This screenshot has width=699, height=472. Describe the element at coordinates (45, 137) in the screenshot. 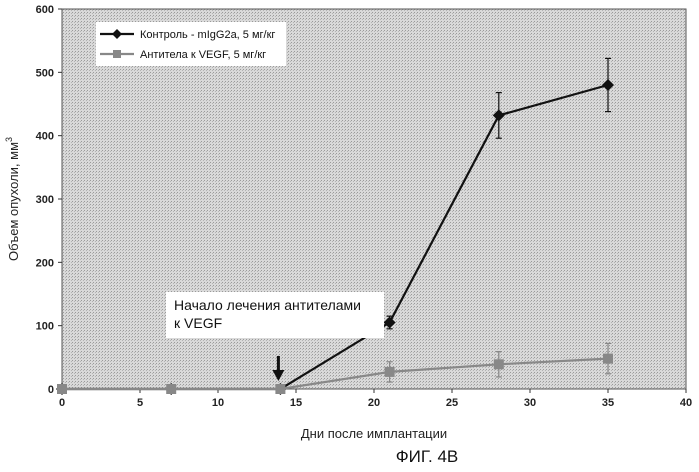

I see `y-tick-label: 400` at that location.